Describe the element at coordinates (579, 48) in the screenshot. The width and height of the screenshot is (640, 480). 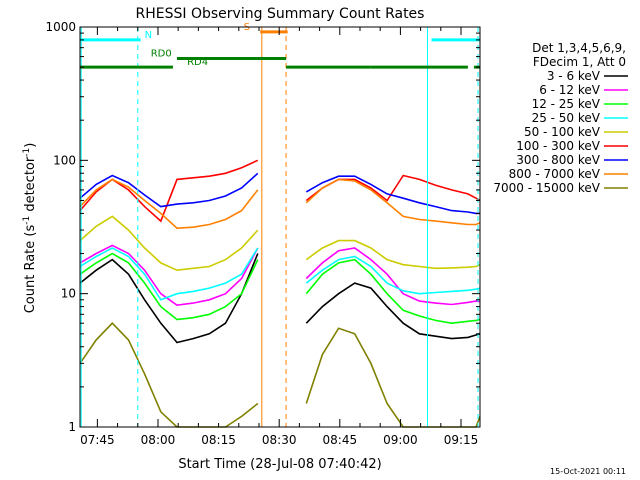
I see `legend-header-line-1: Det 1,3,4,5,6,9,` at that location.